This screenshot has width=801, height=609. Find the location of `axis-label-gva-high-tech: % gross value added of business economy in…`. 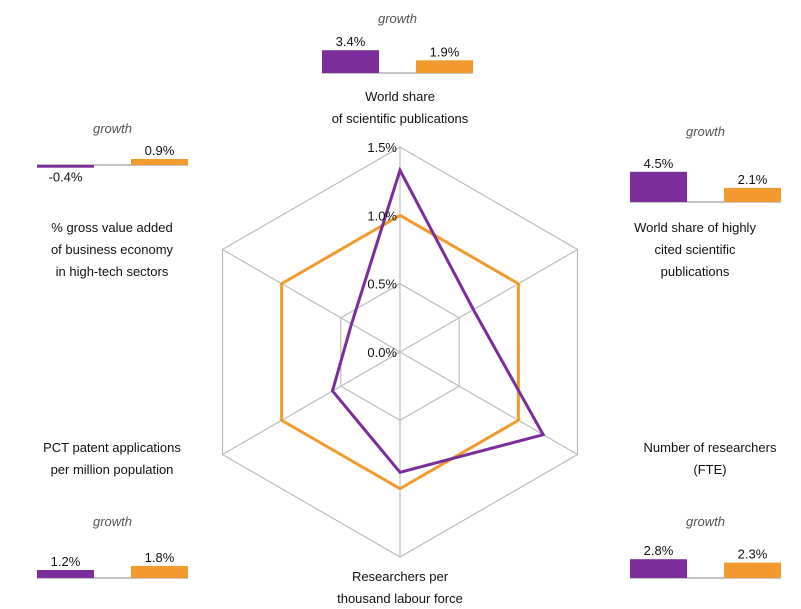

axis-label-gva-high-tech: % gross value added of business economy in… is located at coordinates (112, 249).